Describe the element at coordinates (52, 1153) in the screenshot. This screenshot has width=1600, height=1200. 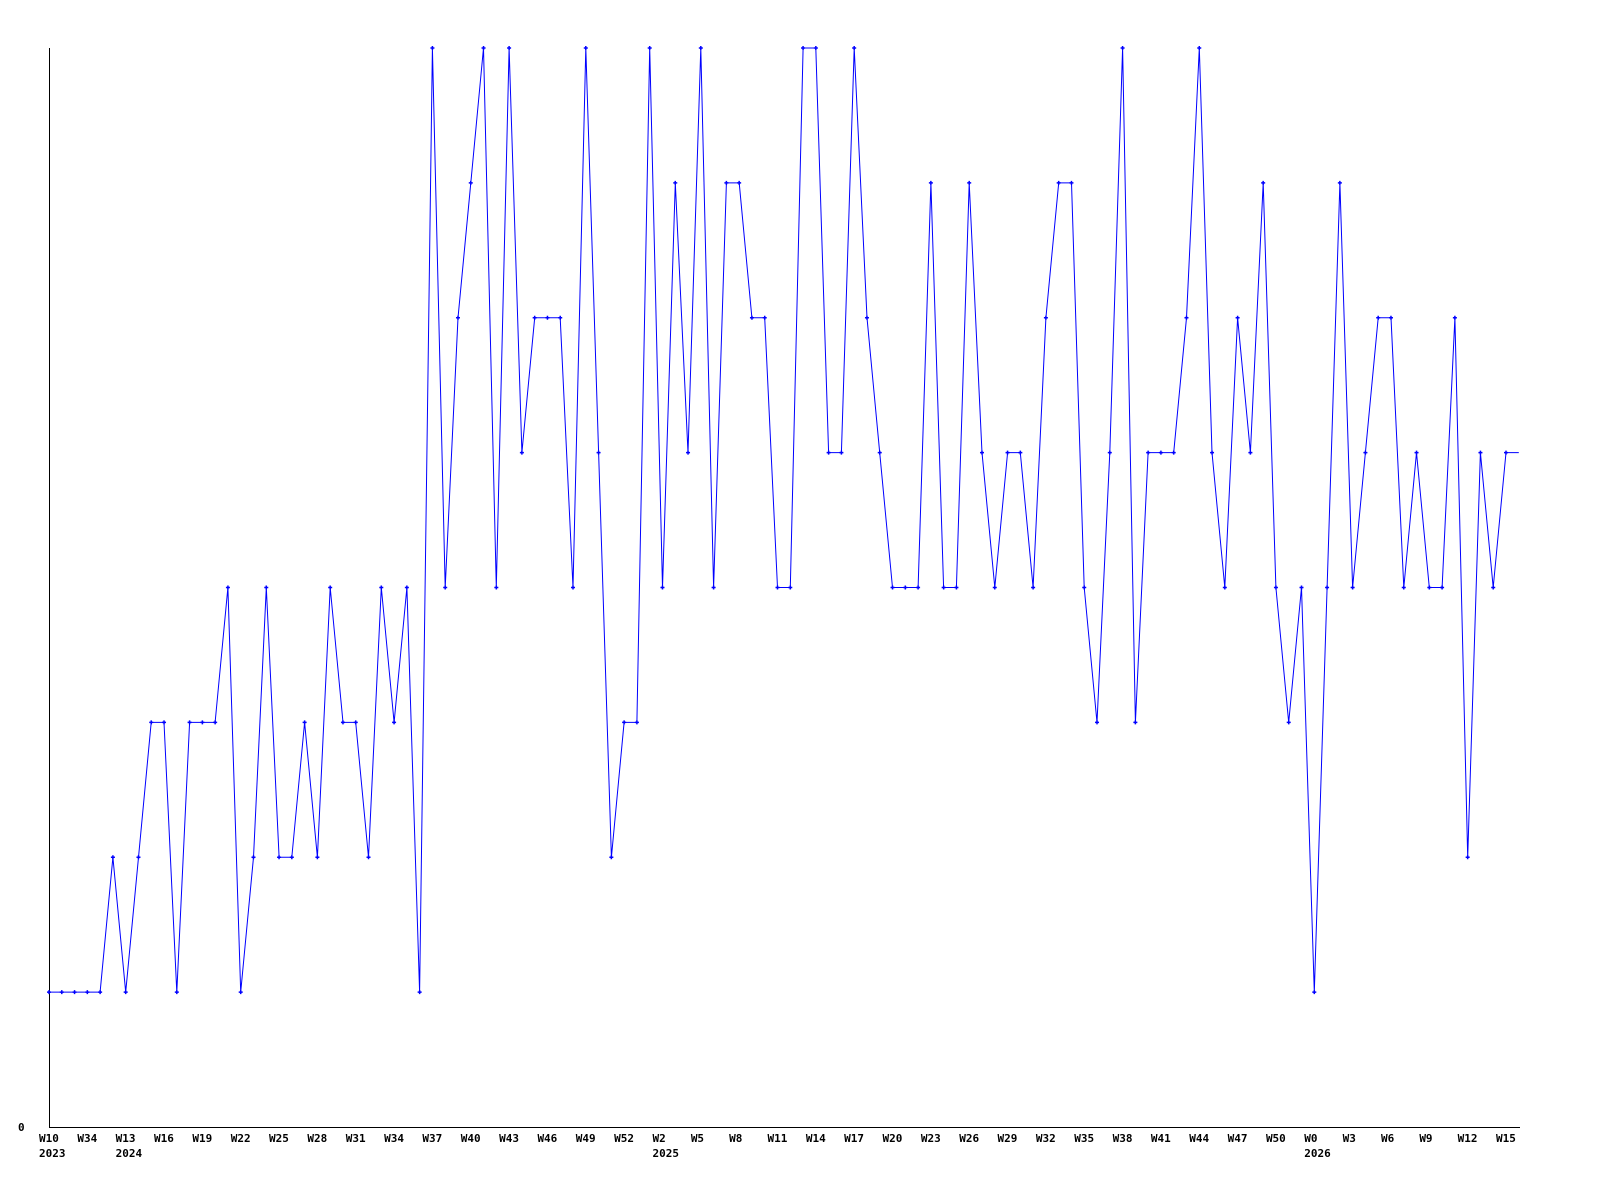
I see `x-year-label: 2023` at that location.